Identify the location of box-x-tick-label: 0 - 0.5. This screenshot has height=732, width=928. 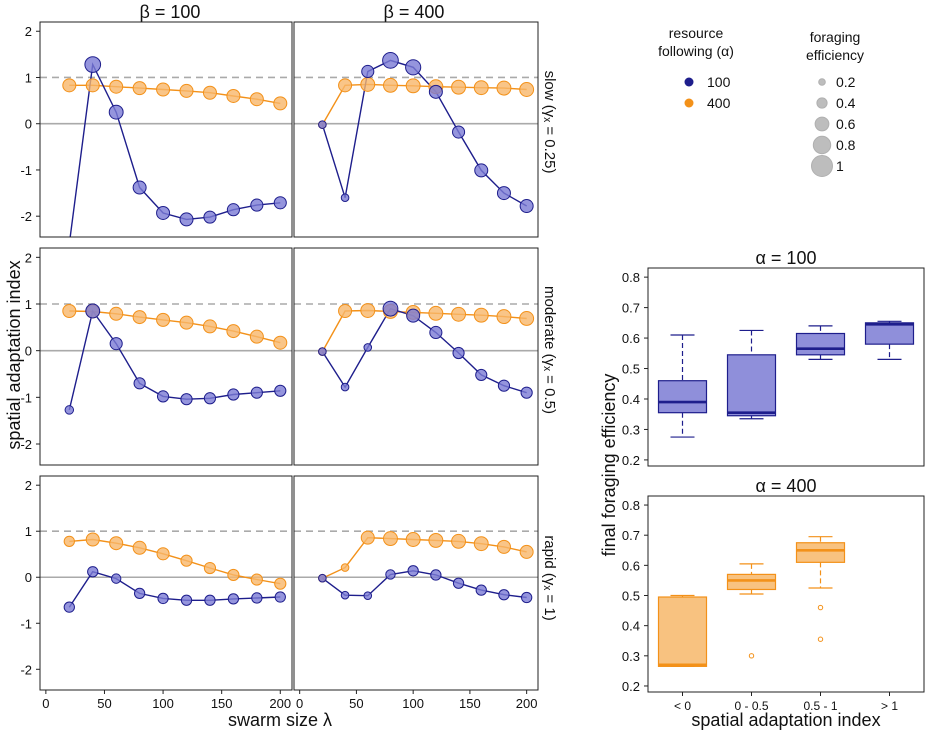
(751, 706).